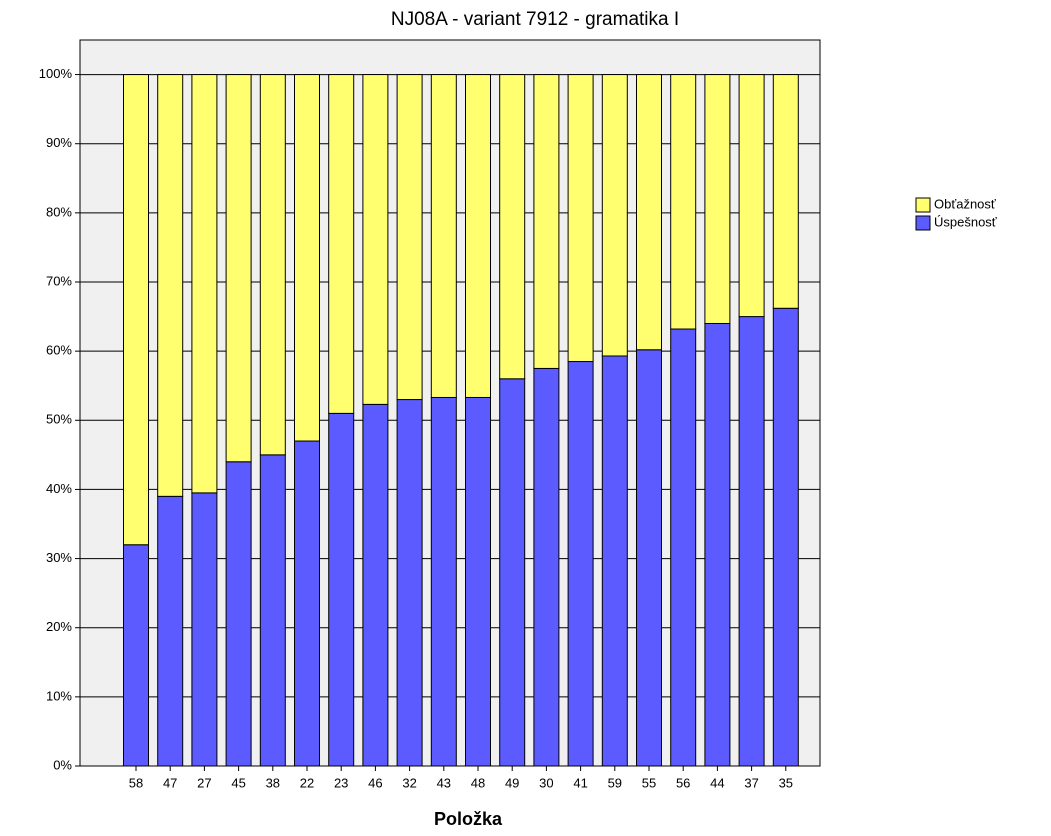  Describe the element at coordinates (444, 782) in the screenshot. I see `x-tick-label: 43` at that location.